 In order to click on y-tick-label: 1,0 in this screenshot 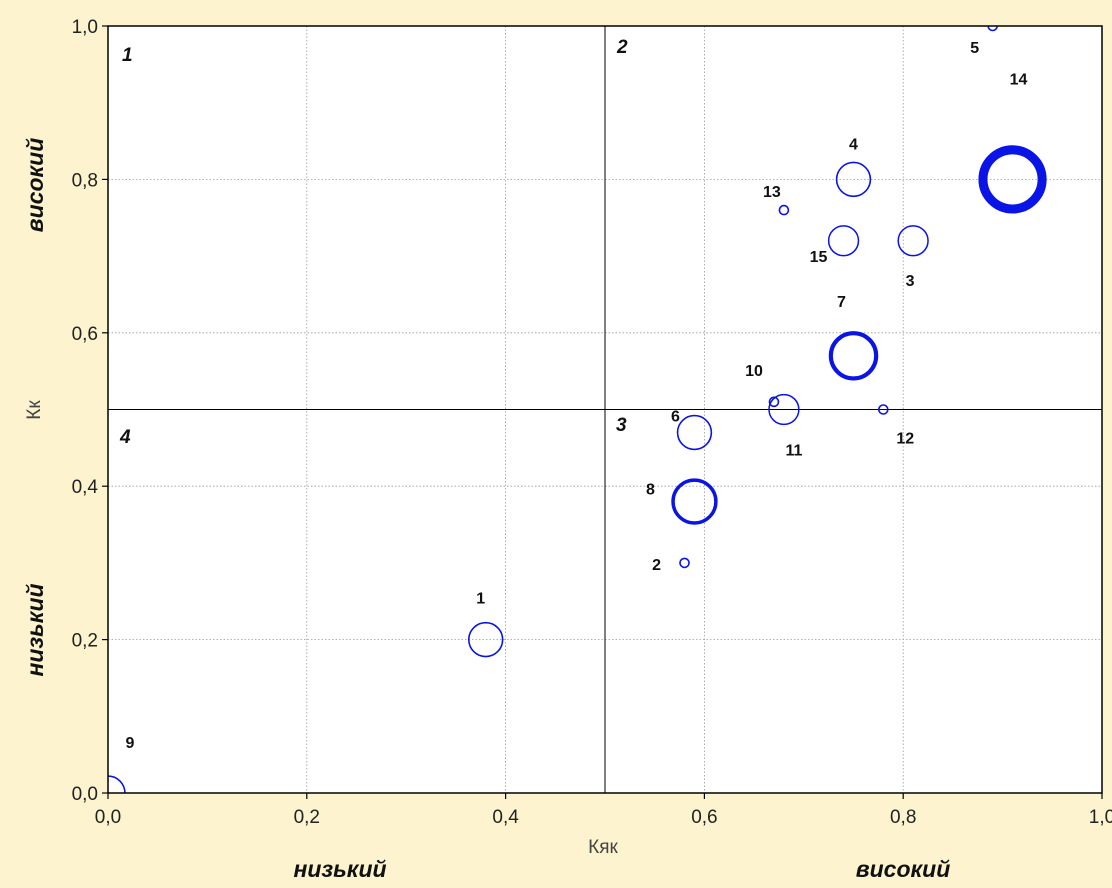, I will do `click(85, 27)`.